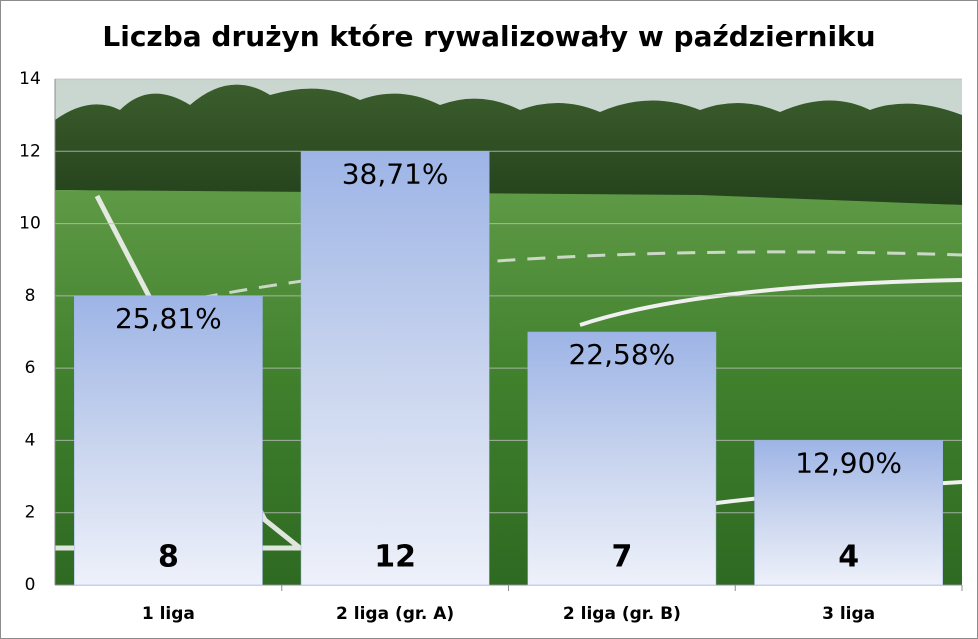 This screenshot has width=978, height=639. What do you see at coordinates (395, 173) in the screenshot?
I see `share-label: 38,71%` at bounding box center [395, 173].